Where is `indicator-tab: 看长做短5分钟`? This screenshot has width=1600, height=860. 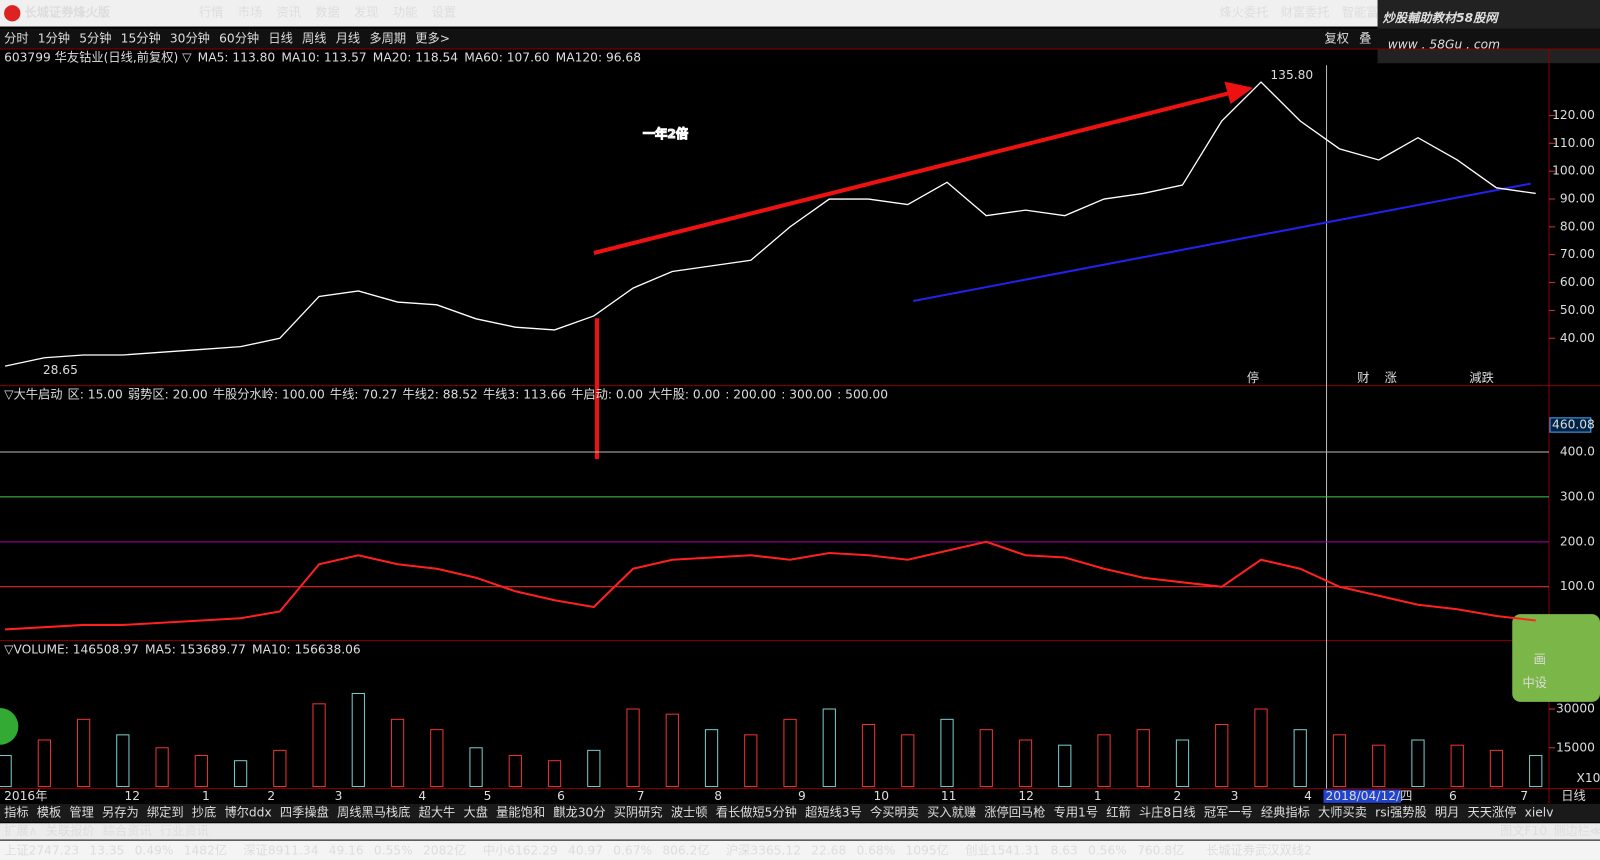 indicator-tab: 看长做短5分钟 is located at coordinates (756, 812).